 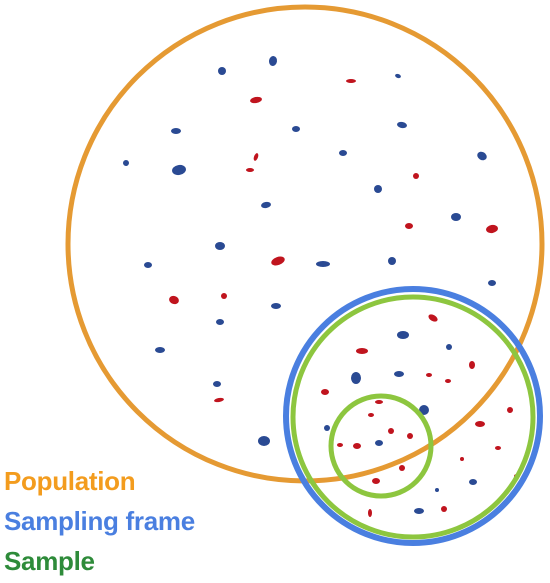 What do you see at coordinates (99, 521) in the screenshot?
I see `legend-sampling-frame-label: Sampling frame` at bounding box center [99, 521].